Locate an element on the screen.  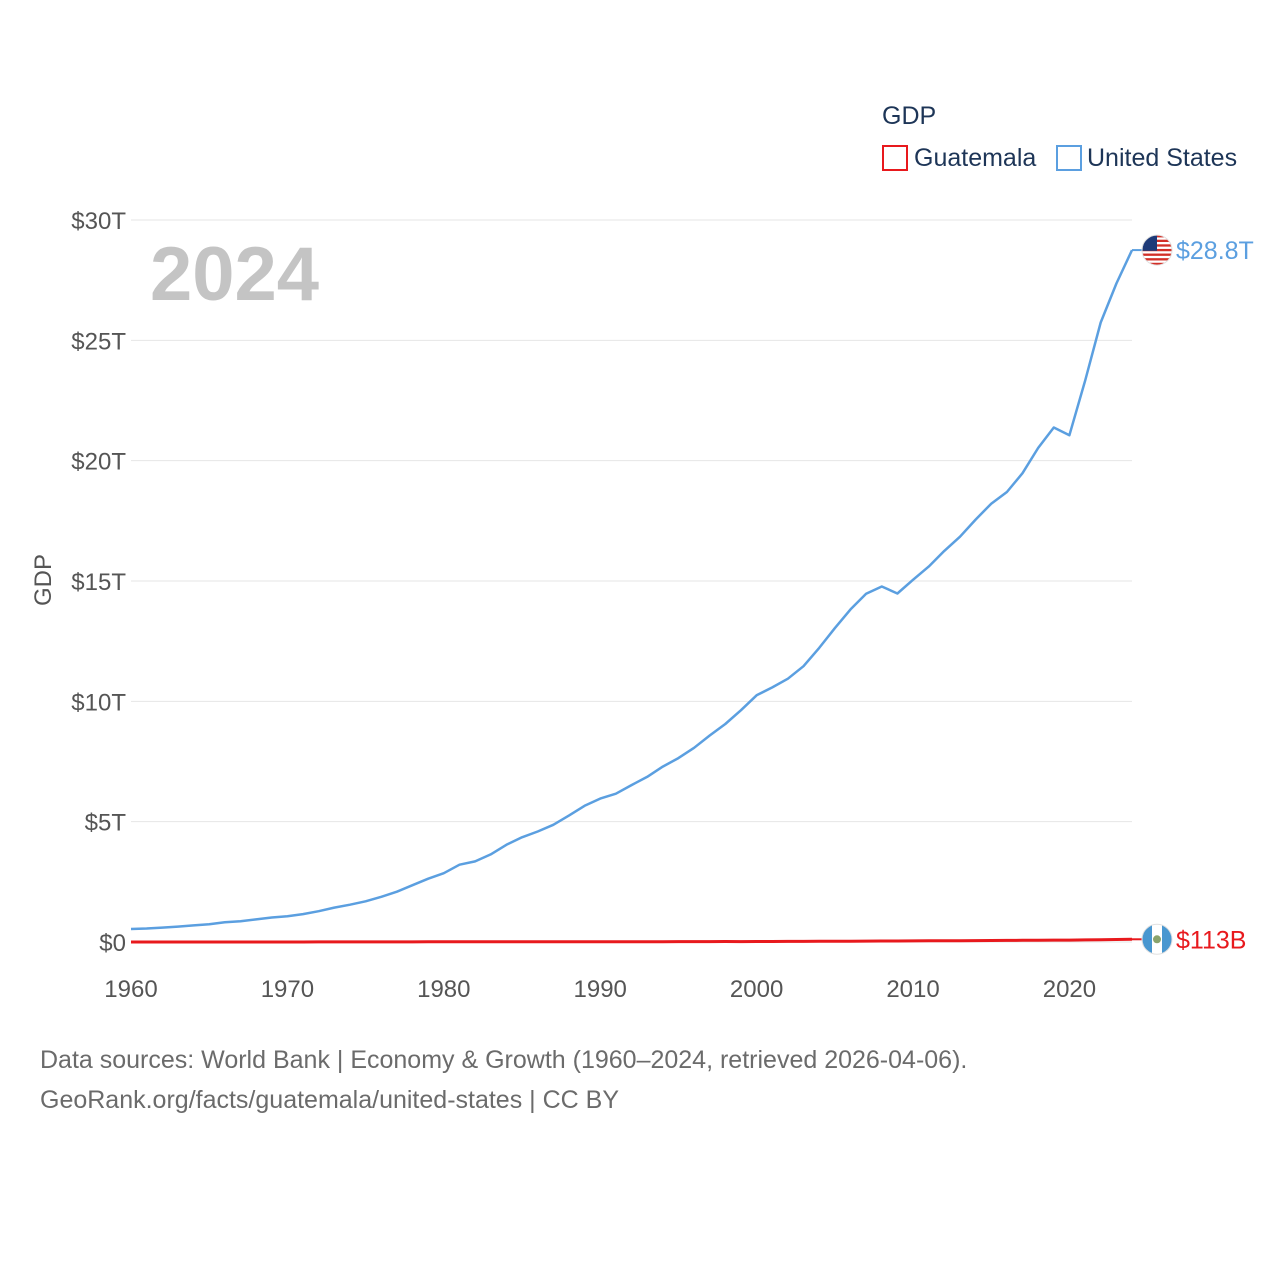
end-label-guatemala: $113B is located at coordinates (1211, 940).